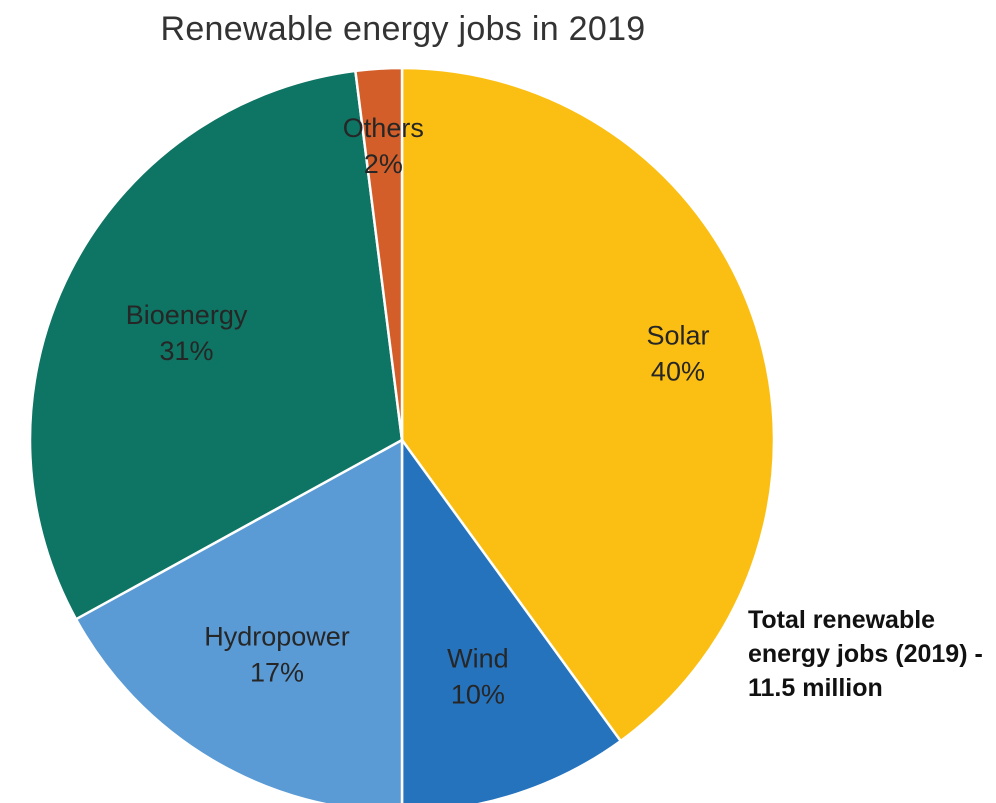  Describe the element at coordinates (511, 619) in the screenshot. I see `pie-slice-wind` at that location.